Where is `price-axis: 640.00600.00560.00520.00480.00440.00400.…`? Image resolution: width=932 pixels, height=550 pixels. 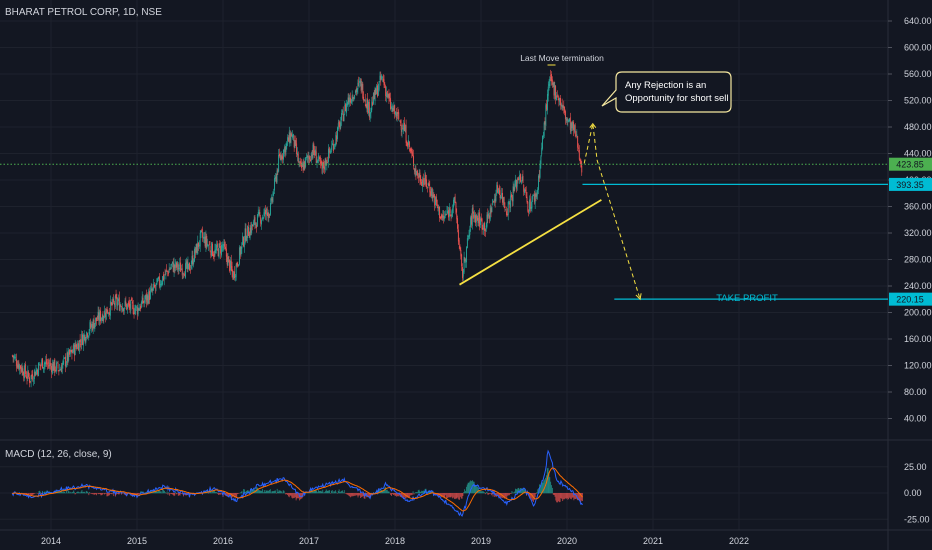 price-axis: 640.00600.00560.00520.00480.00440.00400.… is located at coordinates (910, 220).